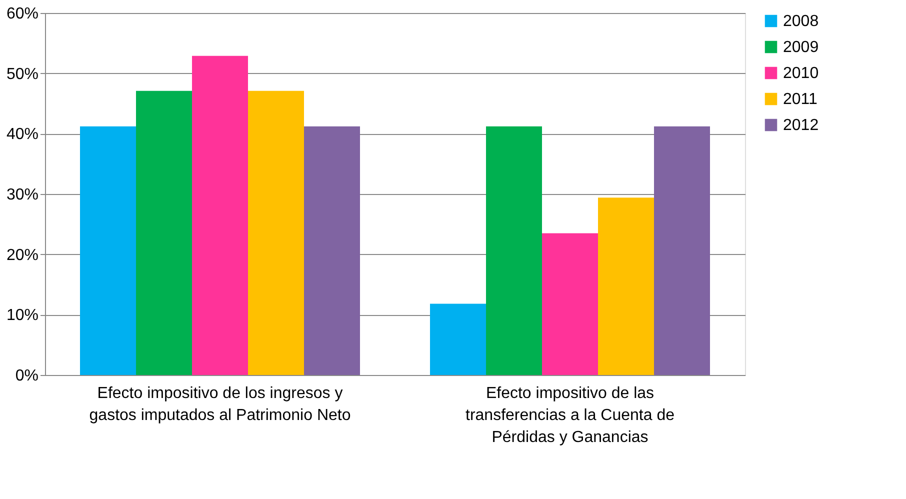 Image resolution: width=906 pixels, height=499 pixels. Describe the element at coordinates (801, 125) in the screenshot. I see `legend-label: 2012` at that location.